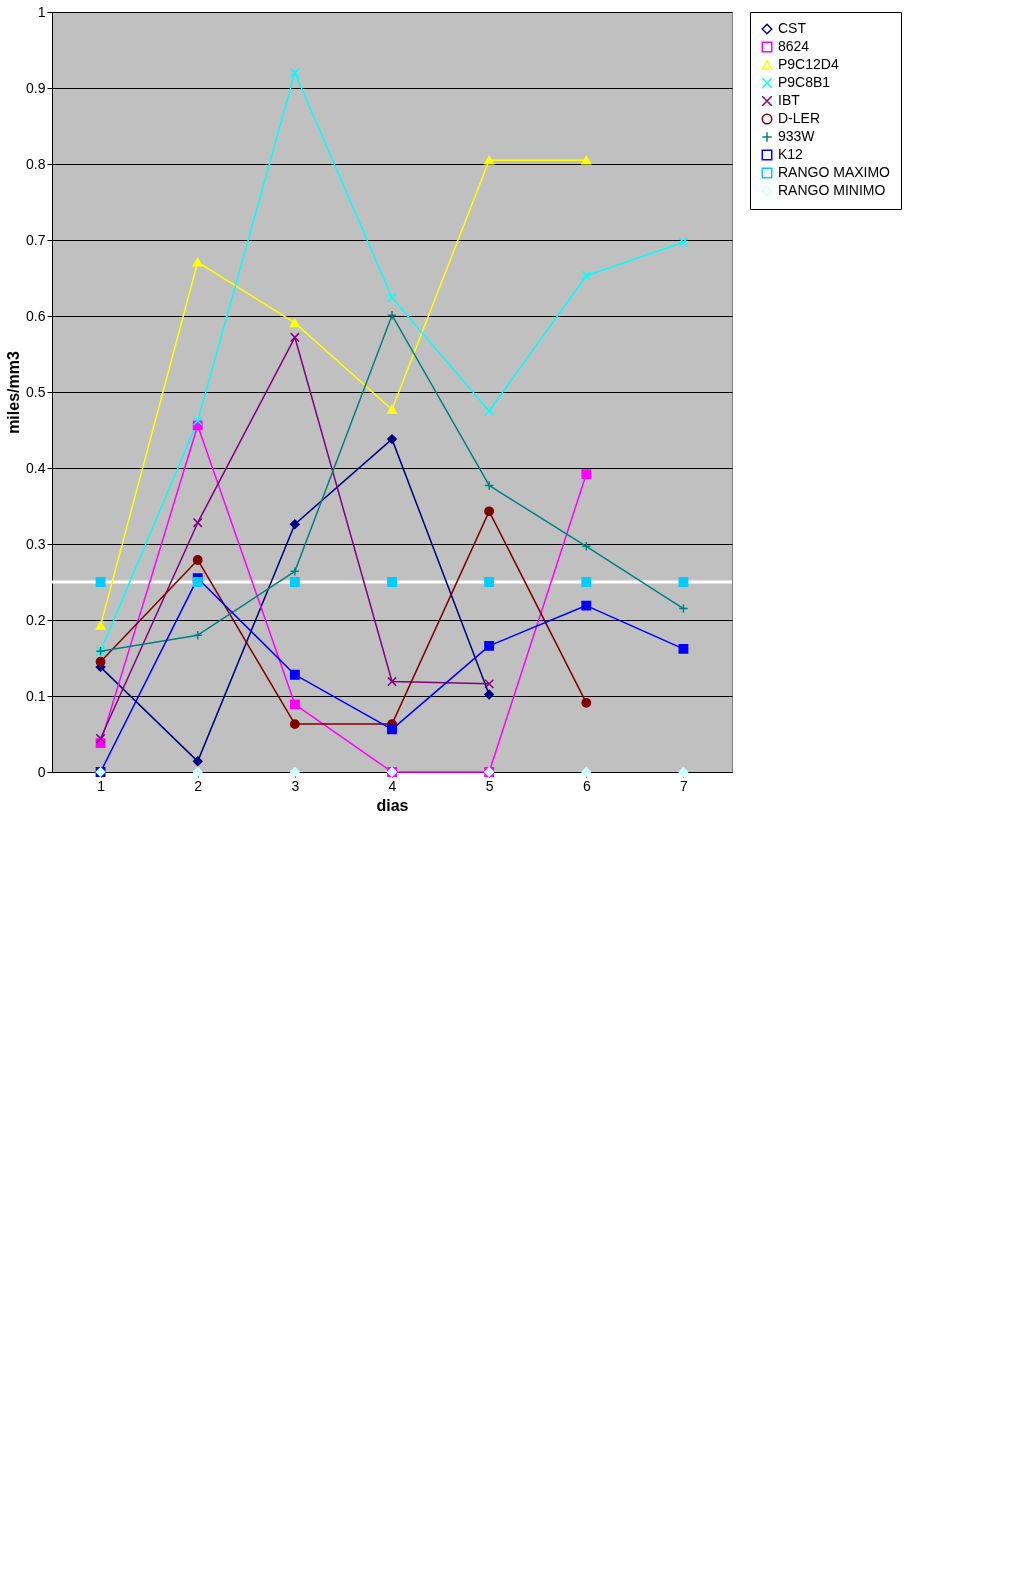 The height and width of the screenshot is (1596, 1025). I want to click on legend-label: RANGO MAXIMO, so click(834, 172).